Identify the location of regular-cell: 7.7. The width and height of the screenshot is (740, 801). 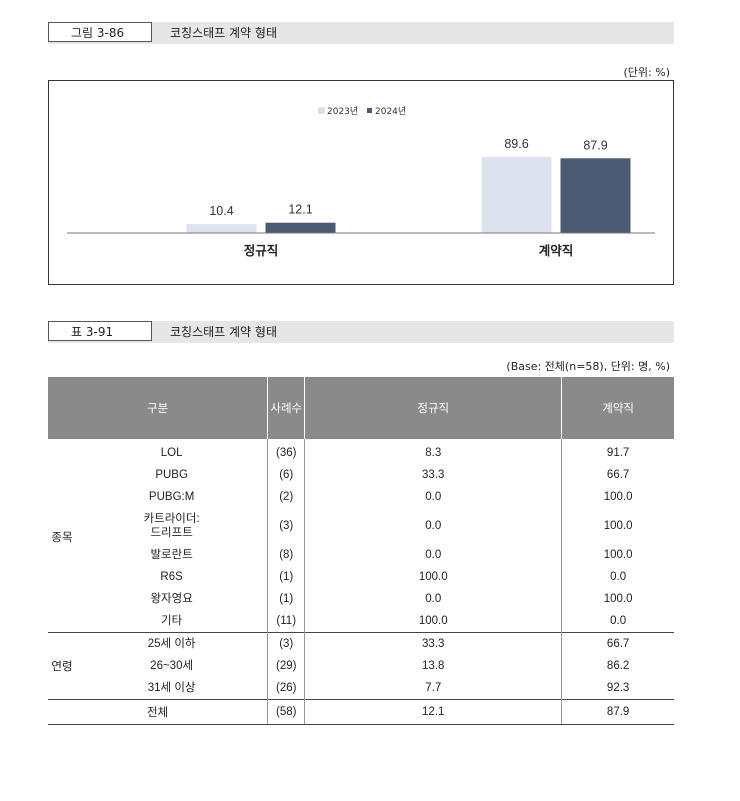
(433, 688).